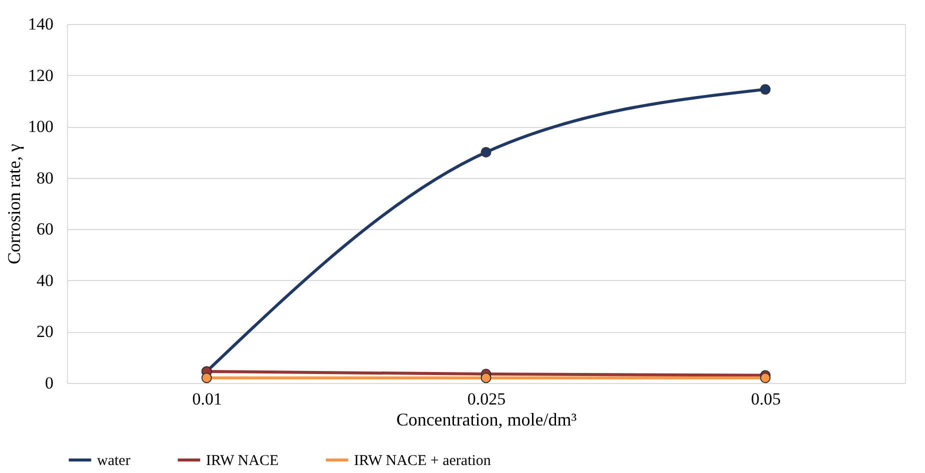 The height and width of the screenshot is (473, 925). What do you see at coordinates (765, 399) in the screenshot?
I see `x-tick-label: 0.05` at bounding box center [765, 399].